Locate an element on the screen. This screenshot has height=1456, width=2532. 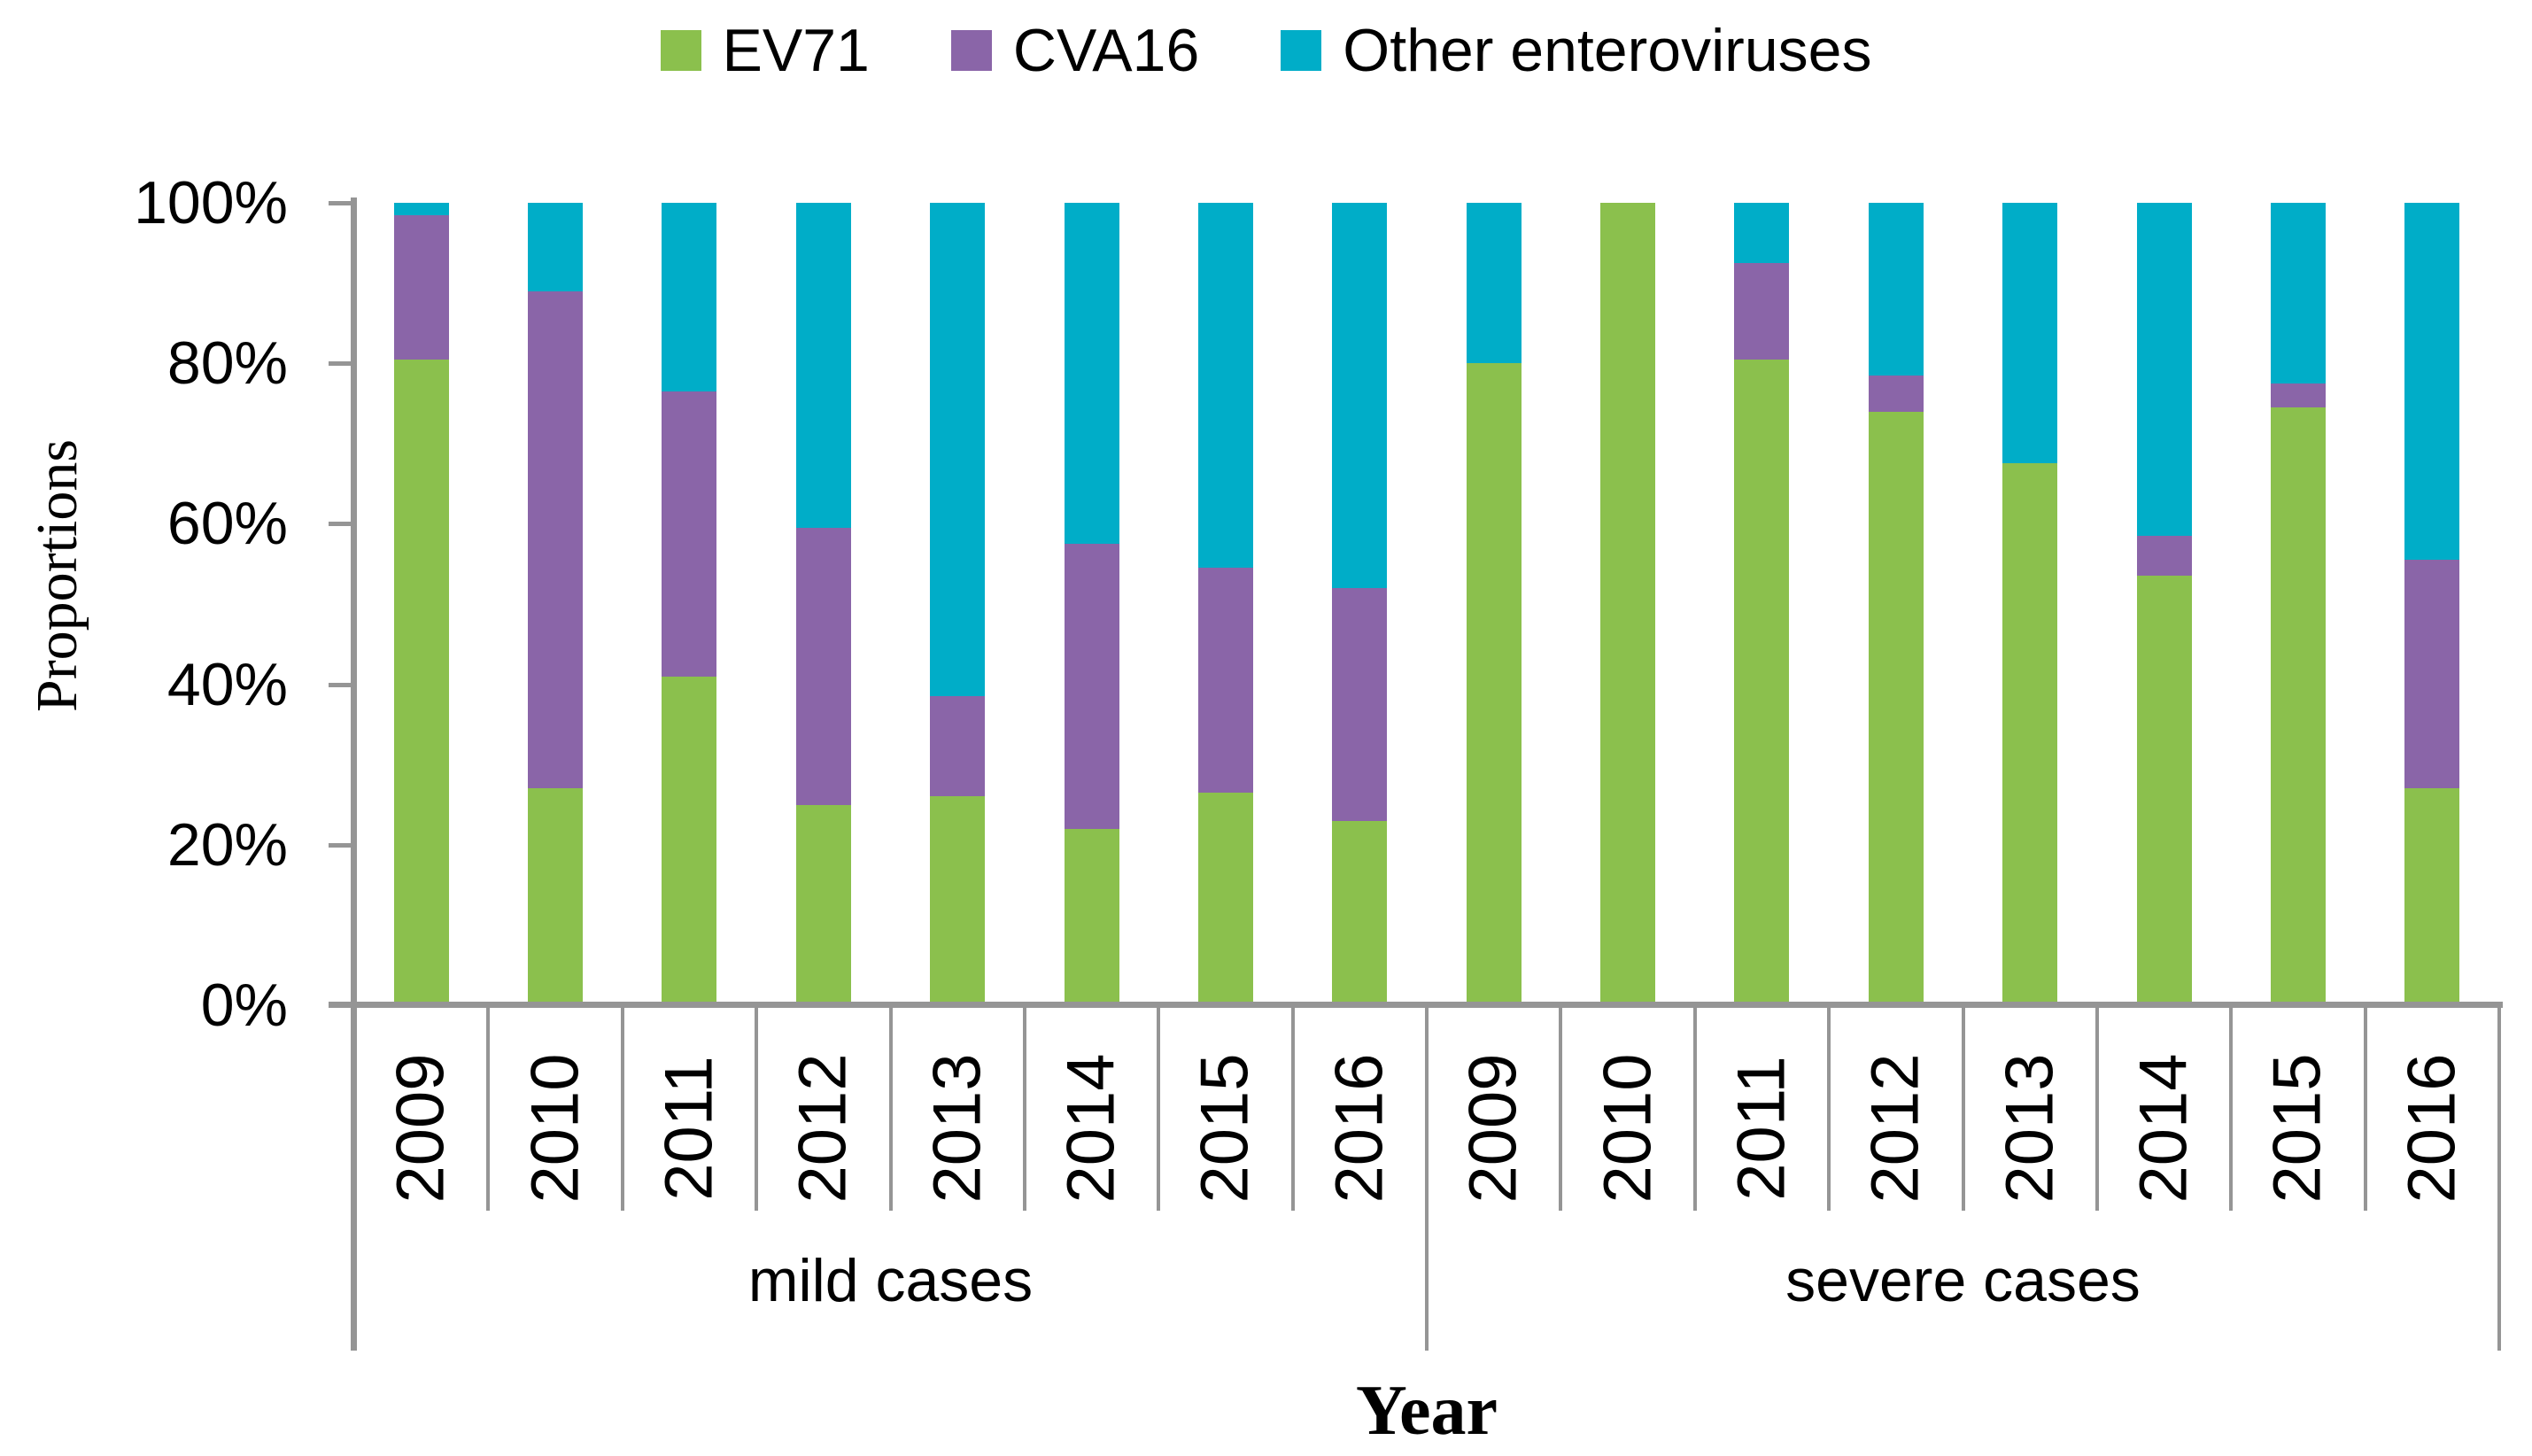
legend-swatch-other-enteroviruses is located at coordinates (1301, 50).